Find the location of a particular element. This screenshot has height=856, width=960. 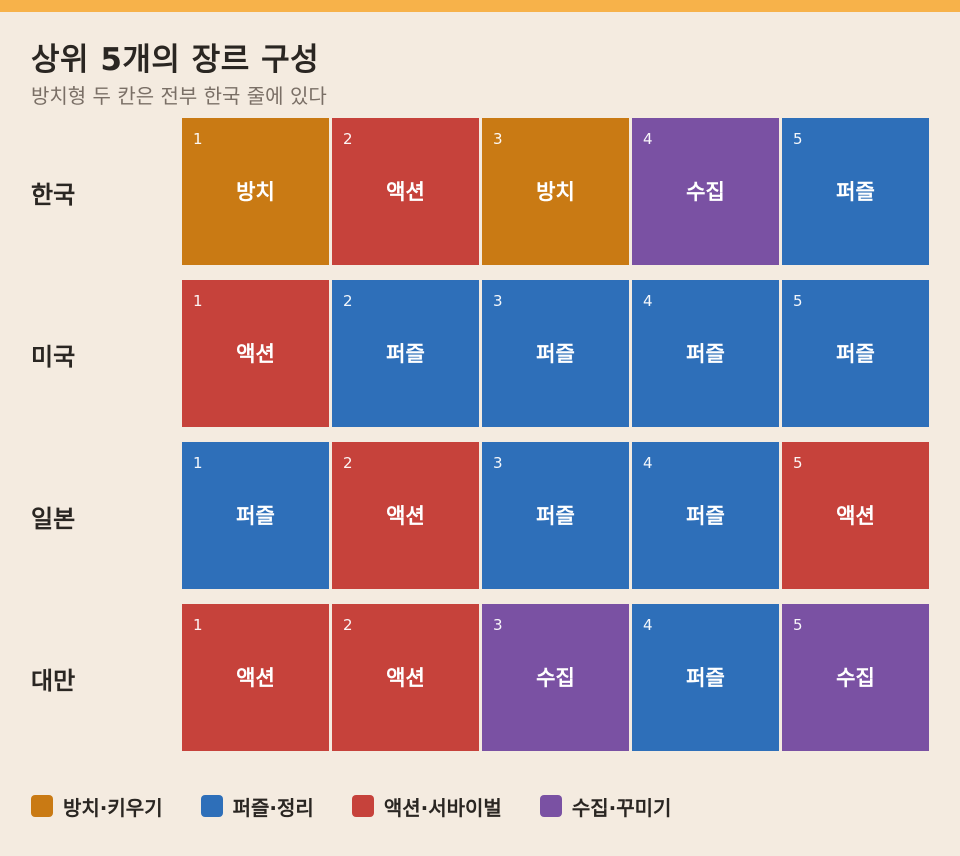

genre-cell: 5 수집 is located at coordinates (855, 677).